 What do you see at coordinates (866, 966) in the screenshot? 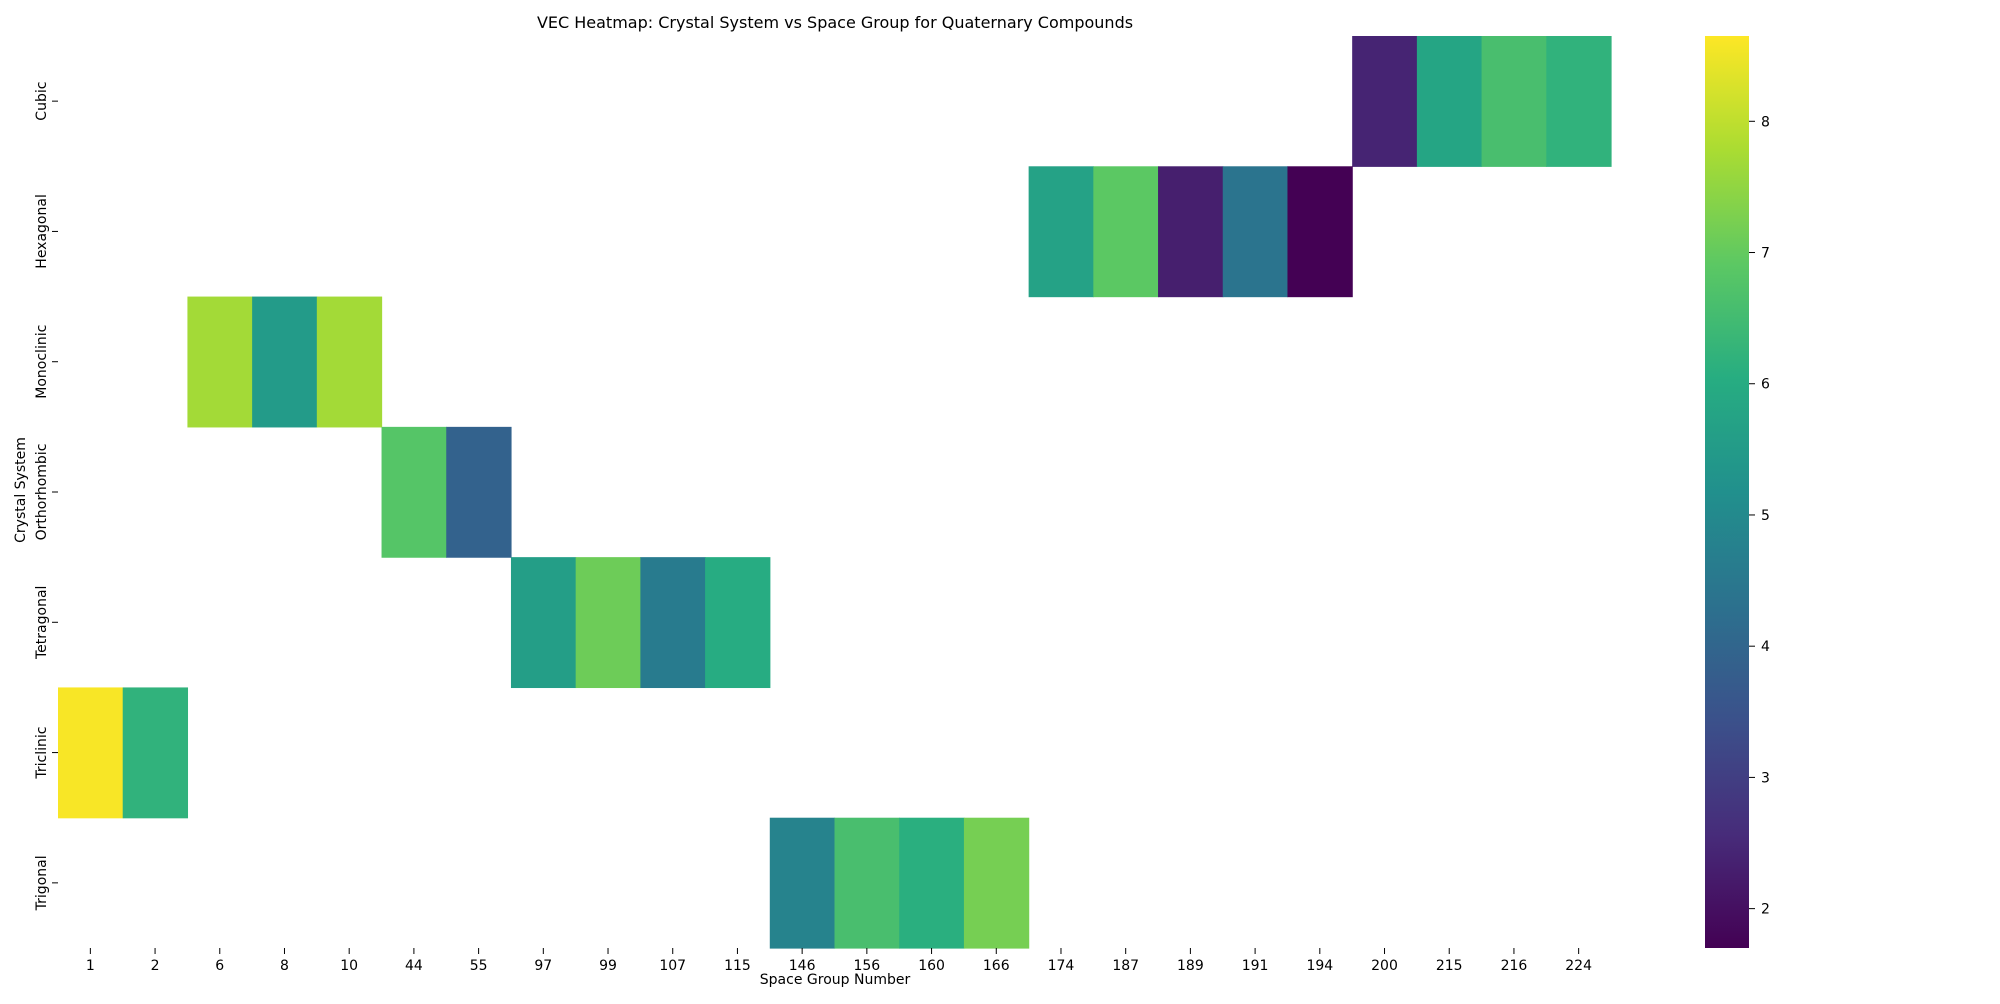
I see `x-tick-label: 156` at bounding box center [866, 966].